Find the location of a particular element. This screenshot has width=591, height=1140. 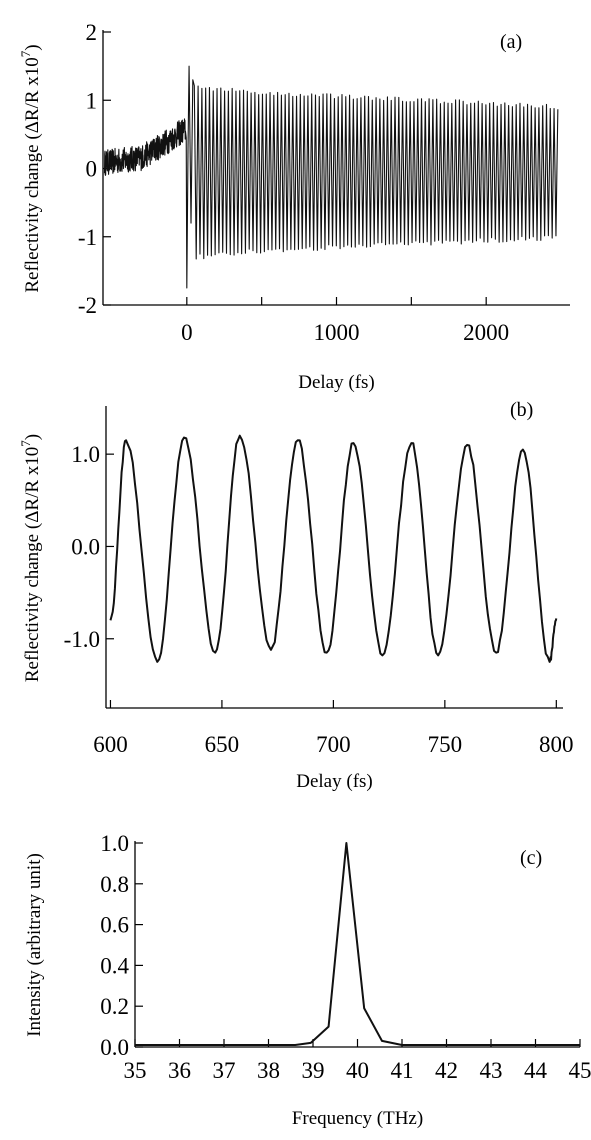

x-tick-label: 650 is located at coordinates (222, 744).